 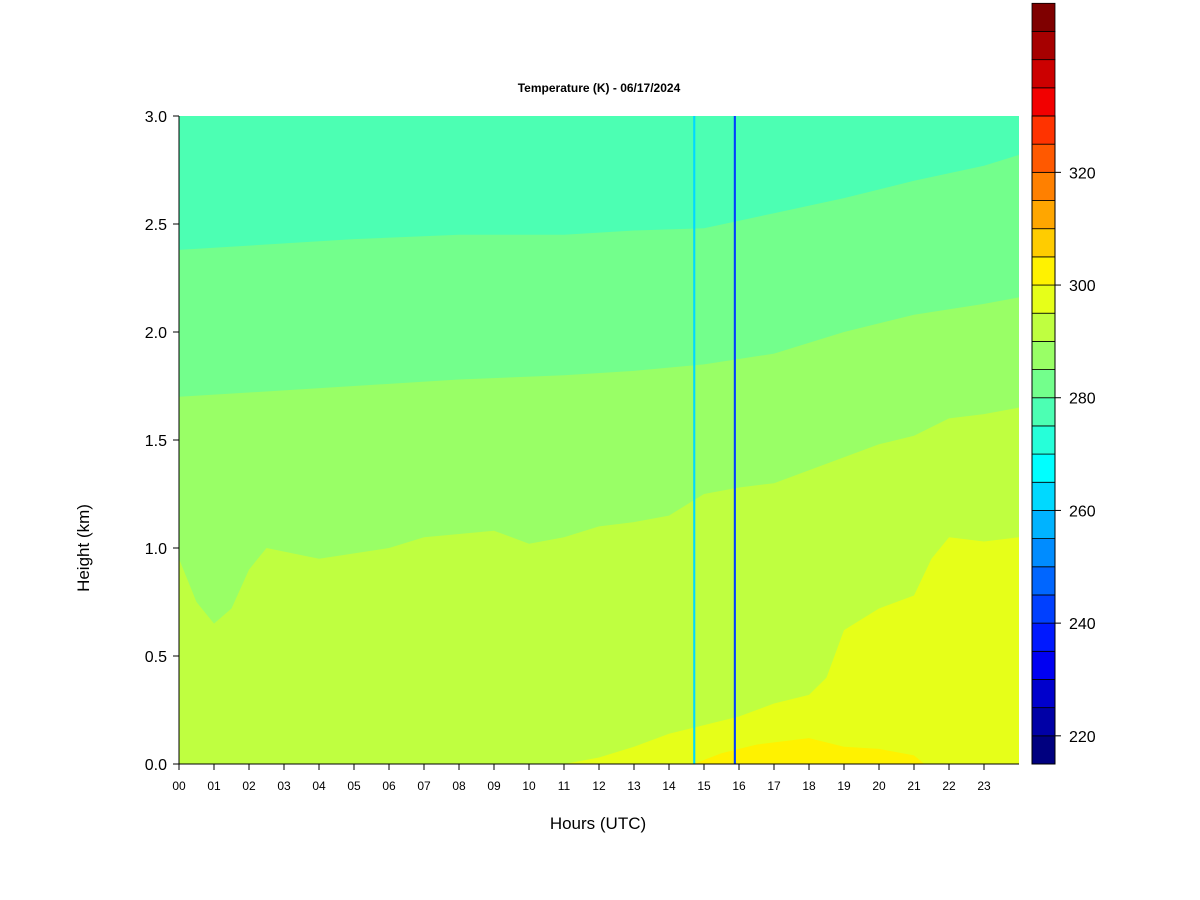 I want to click on x-tick-label: 03, so click(x=284, y=786).